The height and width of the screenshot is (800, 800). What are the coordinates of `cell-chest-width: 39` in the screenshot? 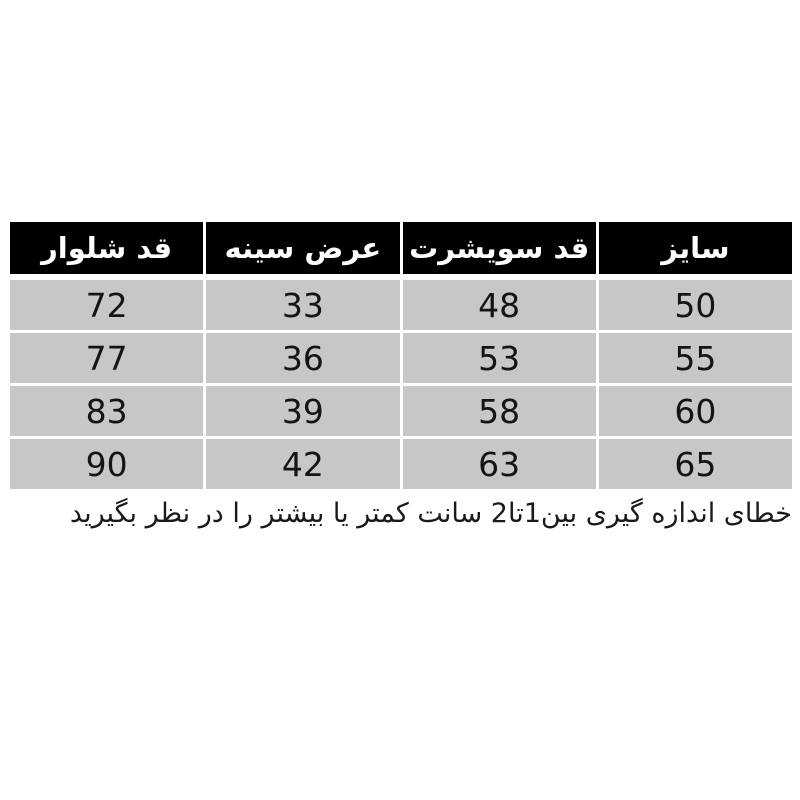 It's located at (303, 411).